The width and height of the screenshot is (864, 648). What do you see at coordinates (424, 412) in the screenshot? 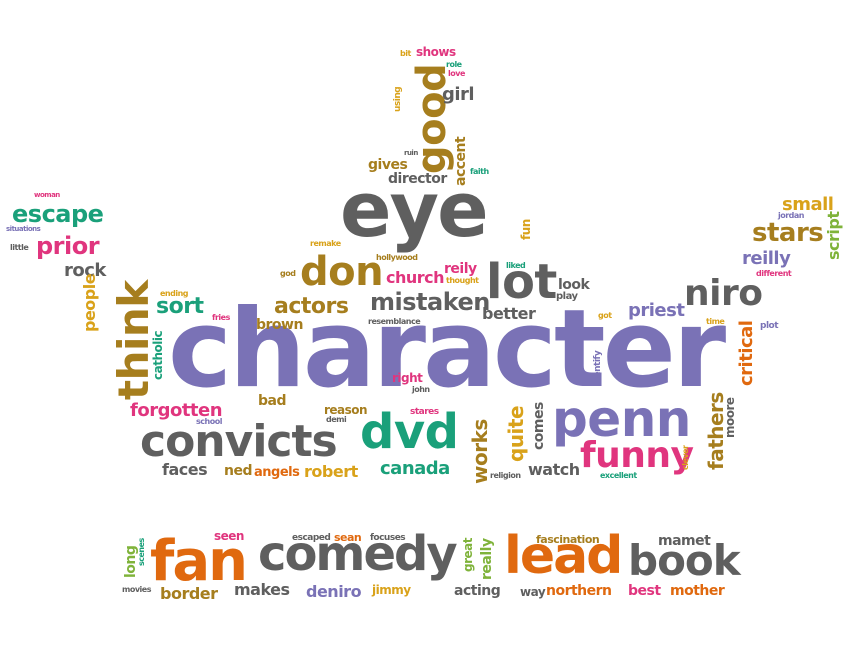
I see `word-stares: stares` at bounding box center [424, 412].